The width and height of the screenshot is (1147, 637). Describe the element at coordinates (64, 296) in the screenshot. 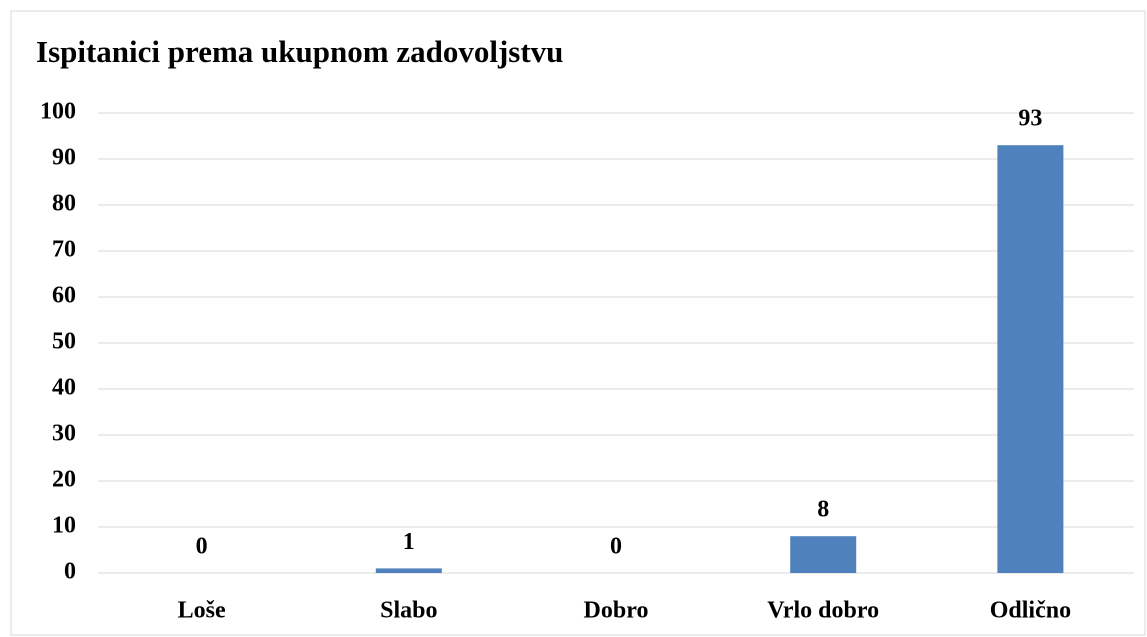

I see `y-tick-label: 60` at that location.